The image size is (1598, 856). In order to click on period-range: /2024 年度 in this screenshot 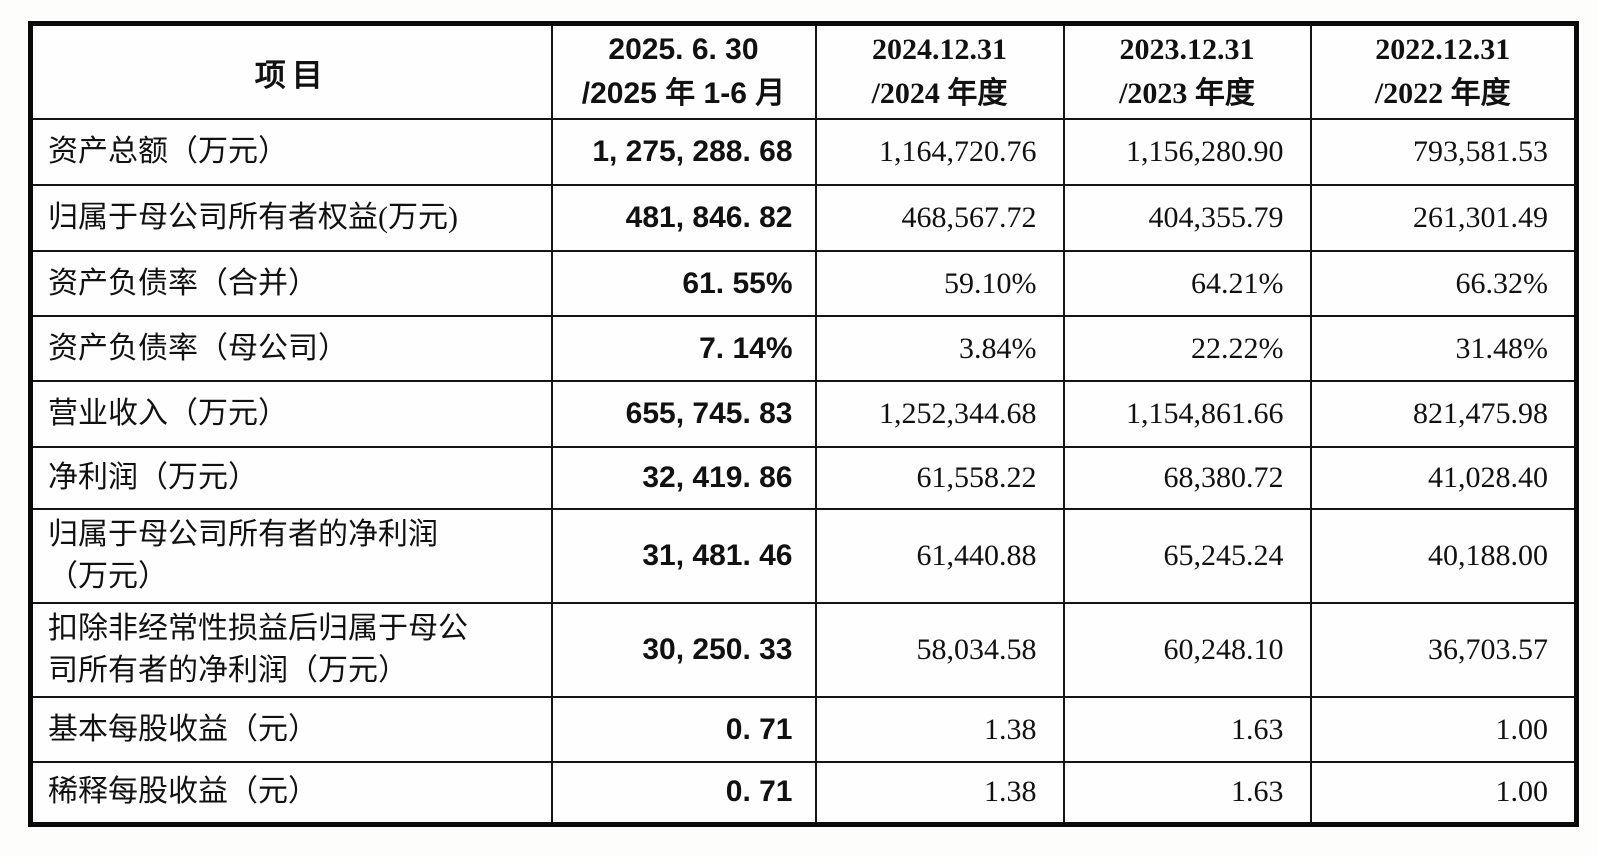, I will do `click(939, 93)`.